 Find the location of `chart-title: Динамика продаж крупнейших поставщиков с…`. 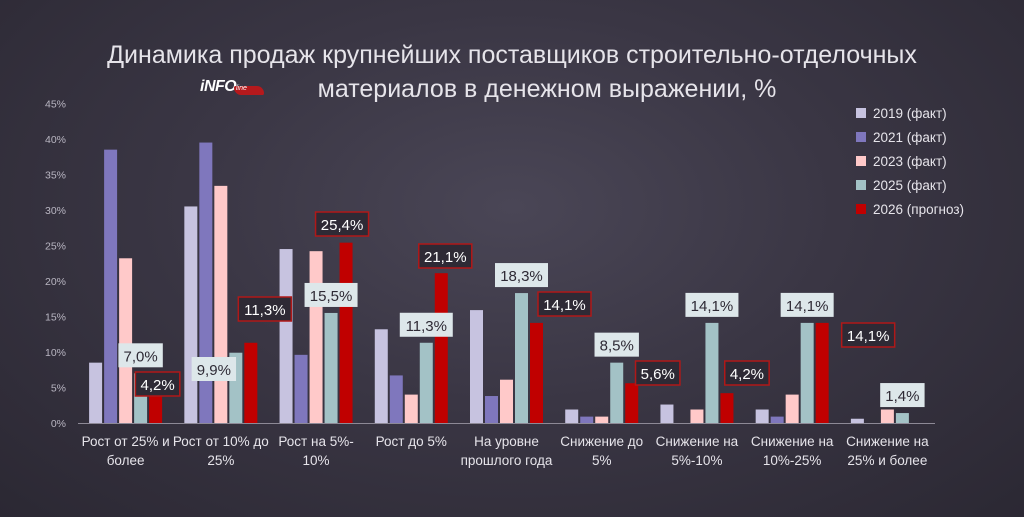

chart-title: Динамика продаж крупнейших поставщиков с… is located at coordinates (512, 72).